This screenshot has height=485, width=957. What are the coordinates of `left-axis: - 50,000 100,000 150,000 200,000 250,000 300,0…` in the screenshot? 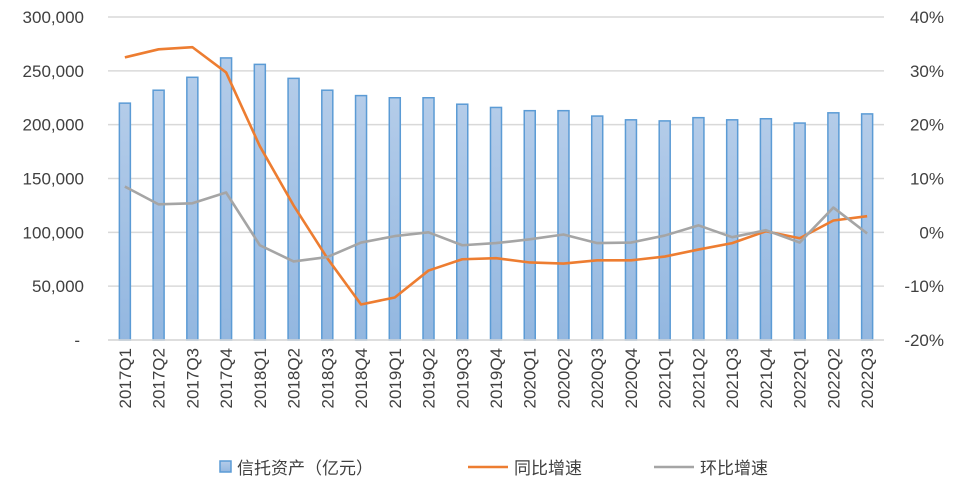 It's located at (53, 179).